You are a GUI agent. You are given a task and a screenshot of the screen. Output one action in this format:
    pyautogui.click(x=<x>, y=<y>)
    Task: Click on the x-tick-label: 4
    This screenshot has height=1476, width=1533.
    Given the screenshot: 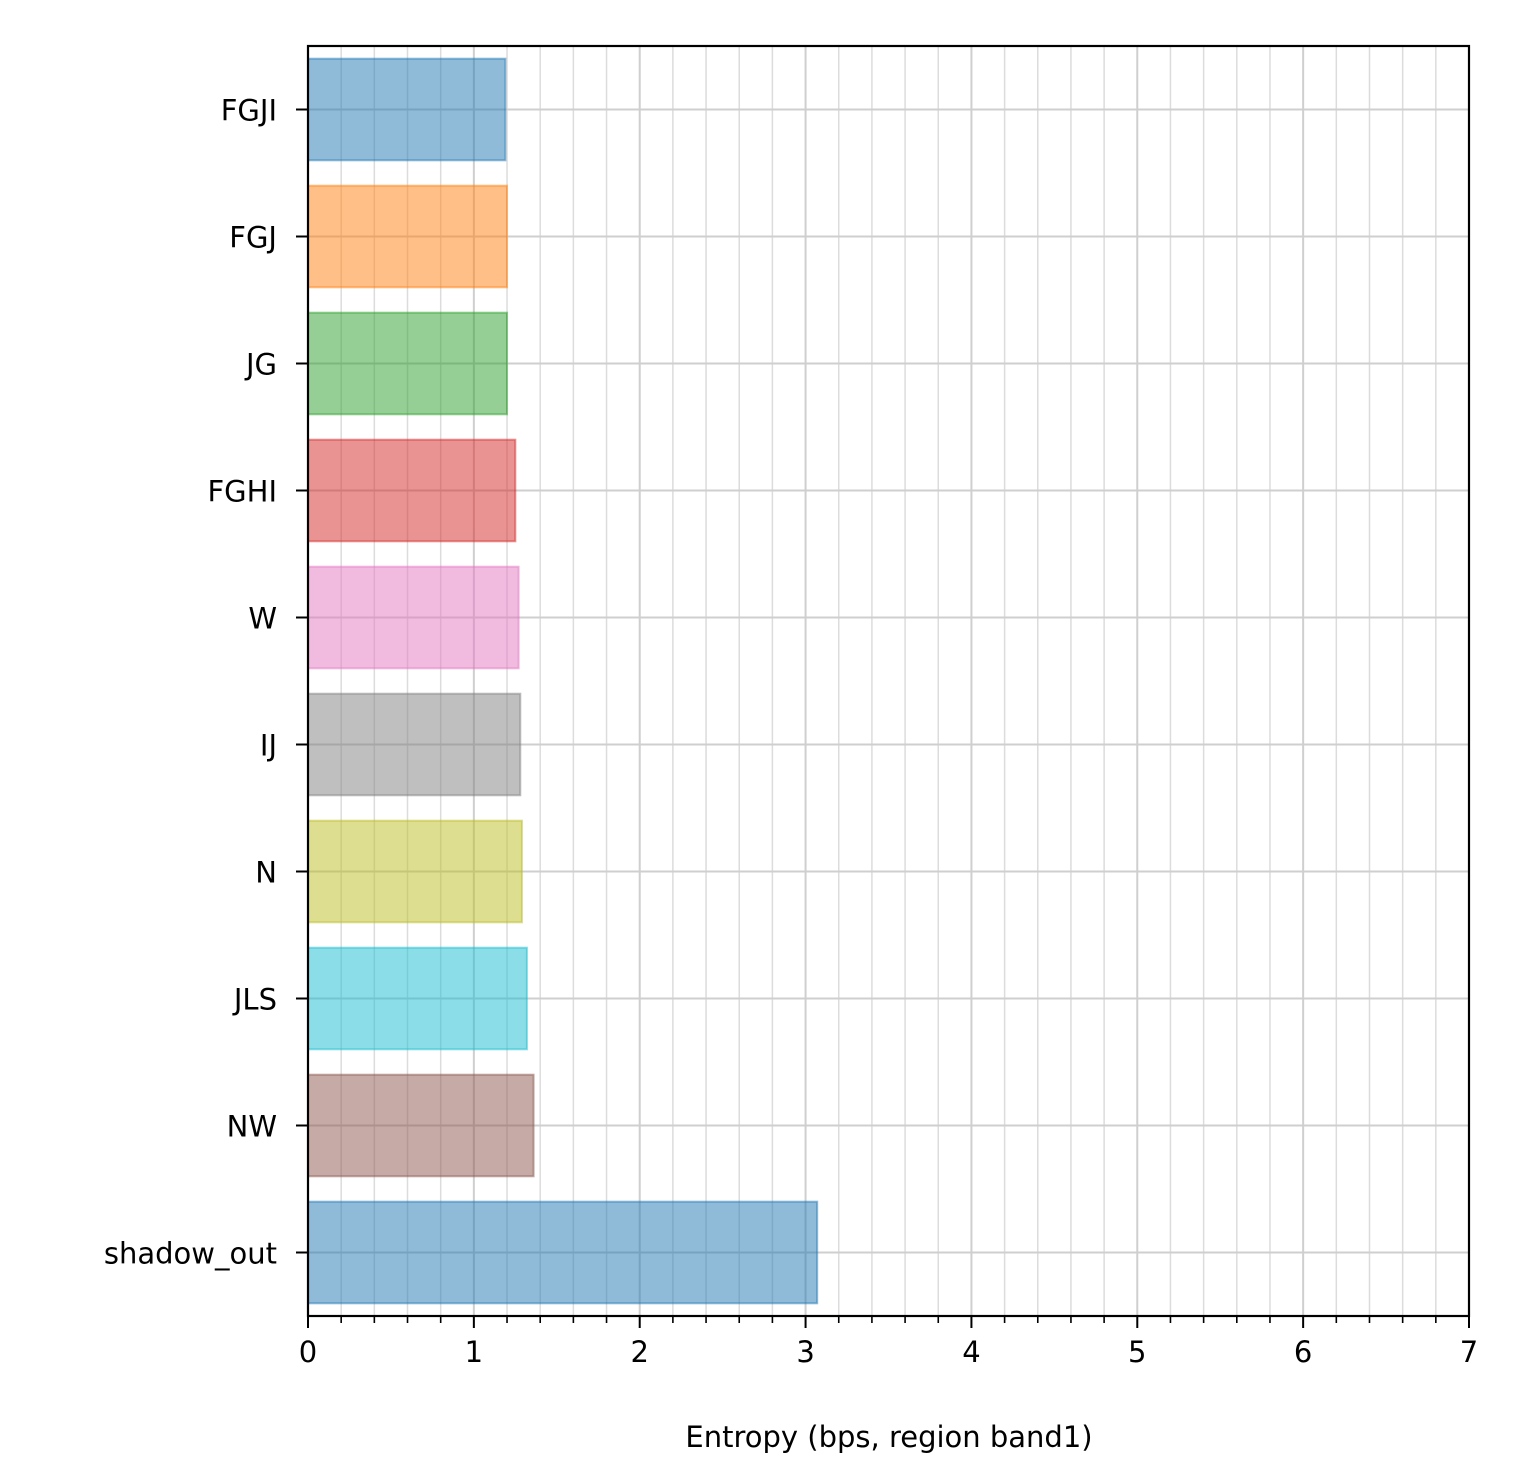 What is the action you would take?
    pyautogui.click(x=971, y=1352)
    